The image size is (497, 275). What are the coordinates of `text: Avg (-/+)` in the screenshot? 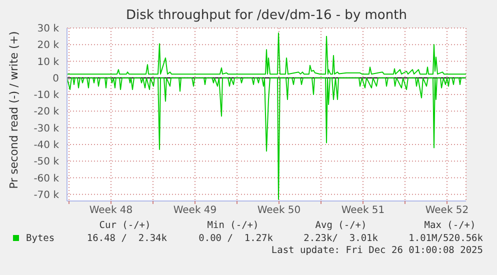 It's located at (341, 225).